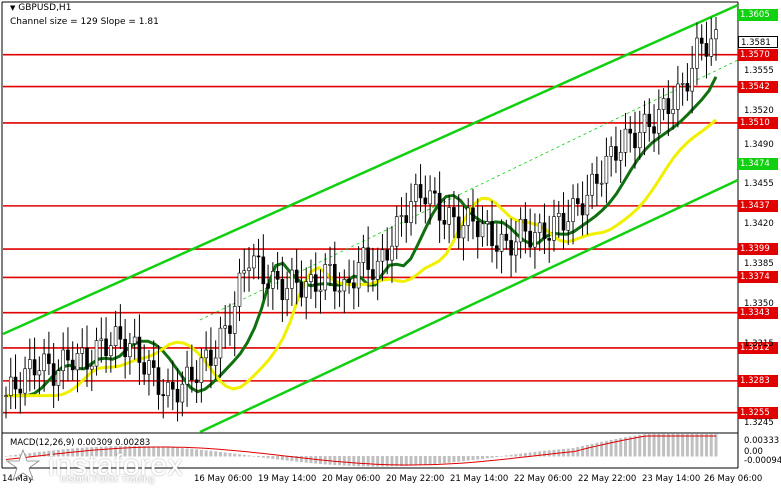 The width and height of the screenshot is (781, 489). Describe the element at coordinates (758, 277) in the screenshot. I see `price-level-badge: 1.3374` at that location.